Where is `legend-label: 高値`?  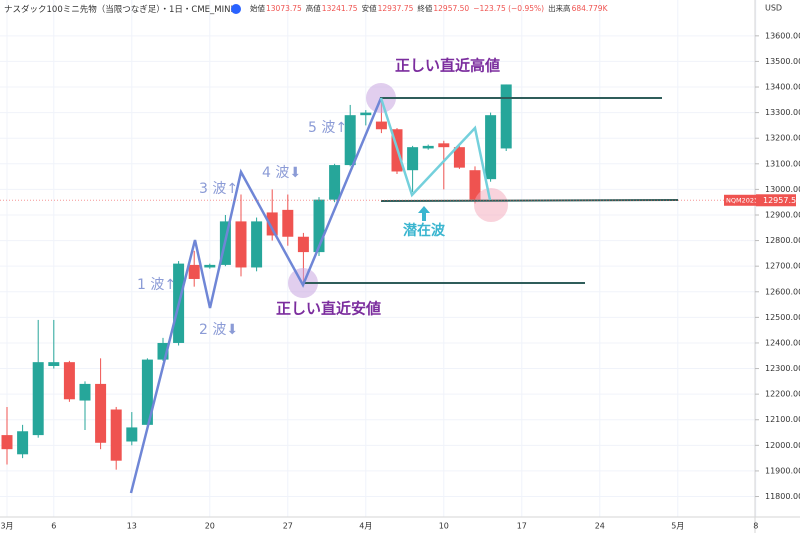
legend-label: 高値 is located at coordinates (313, 8).